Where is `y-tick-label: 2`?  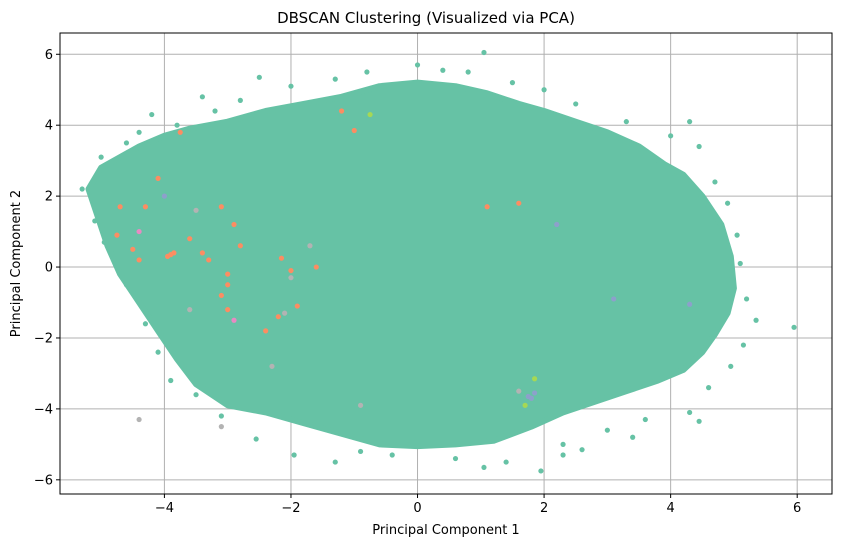 y-tick-label: 2 is located at coordinates (49, 197).